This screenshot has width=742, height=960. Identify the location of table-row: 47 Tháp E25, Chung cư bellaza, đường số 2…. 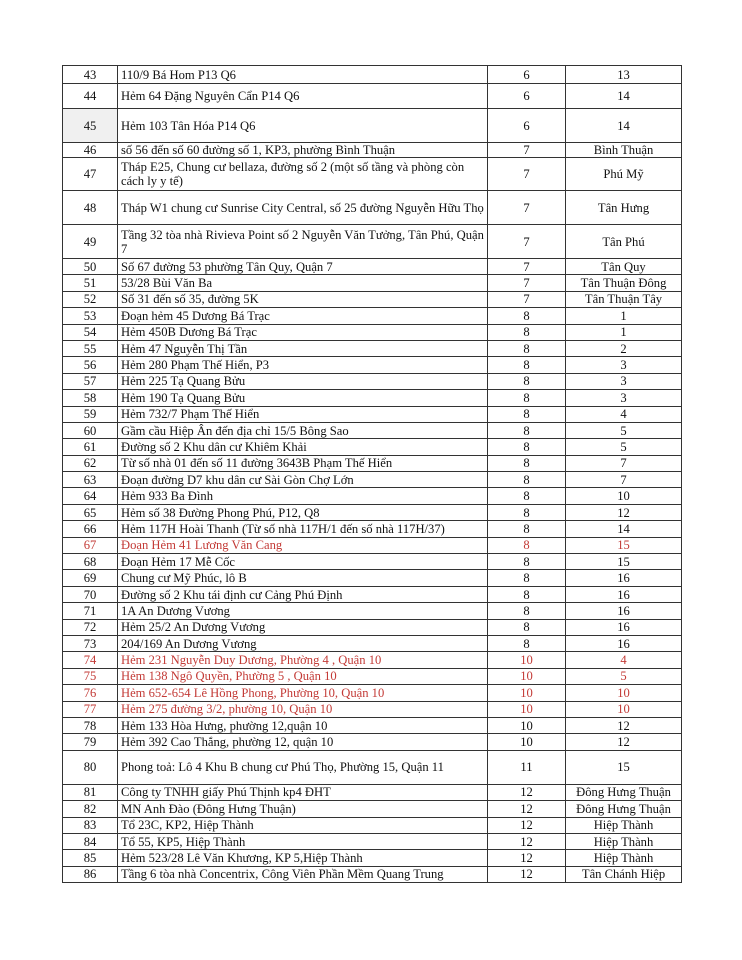
(372, 174).